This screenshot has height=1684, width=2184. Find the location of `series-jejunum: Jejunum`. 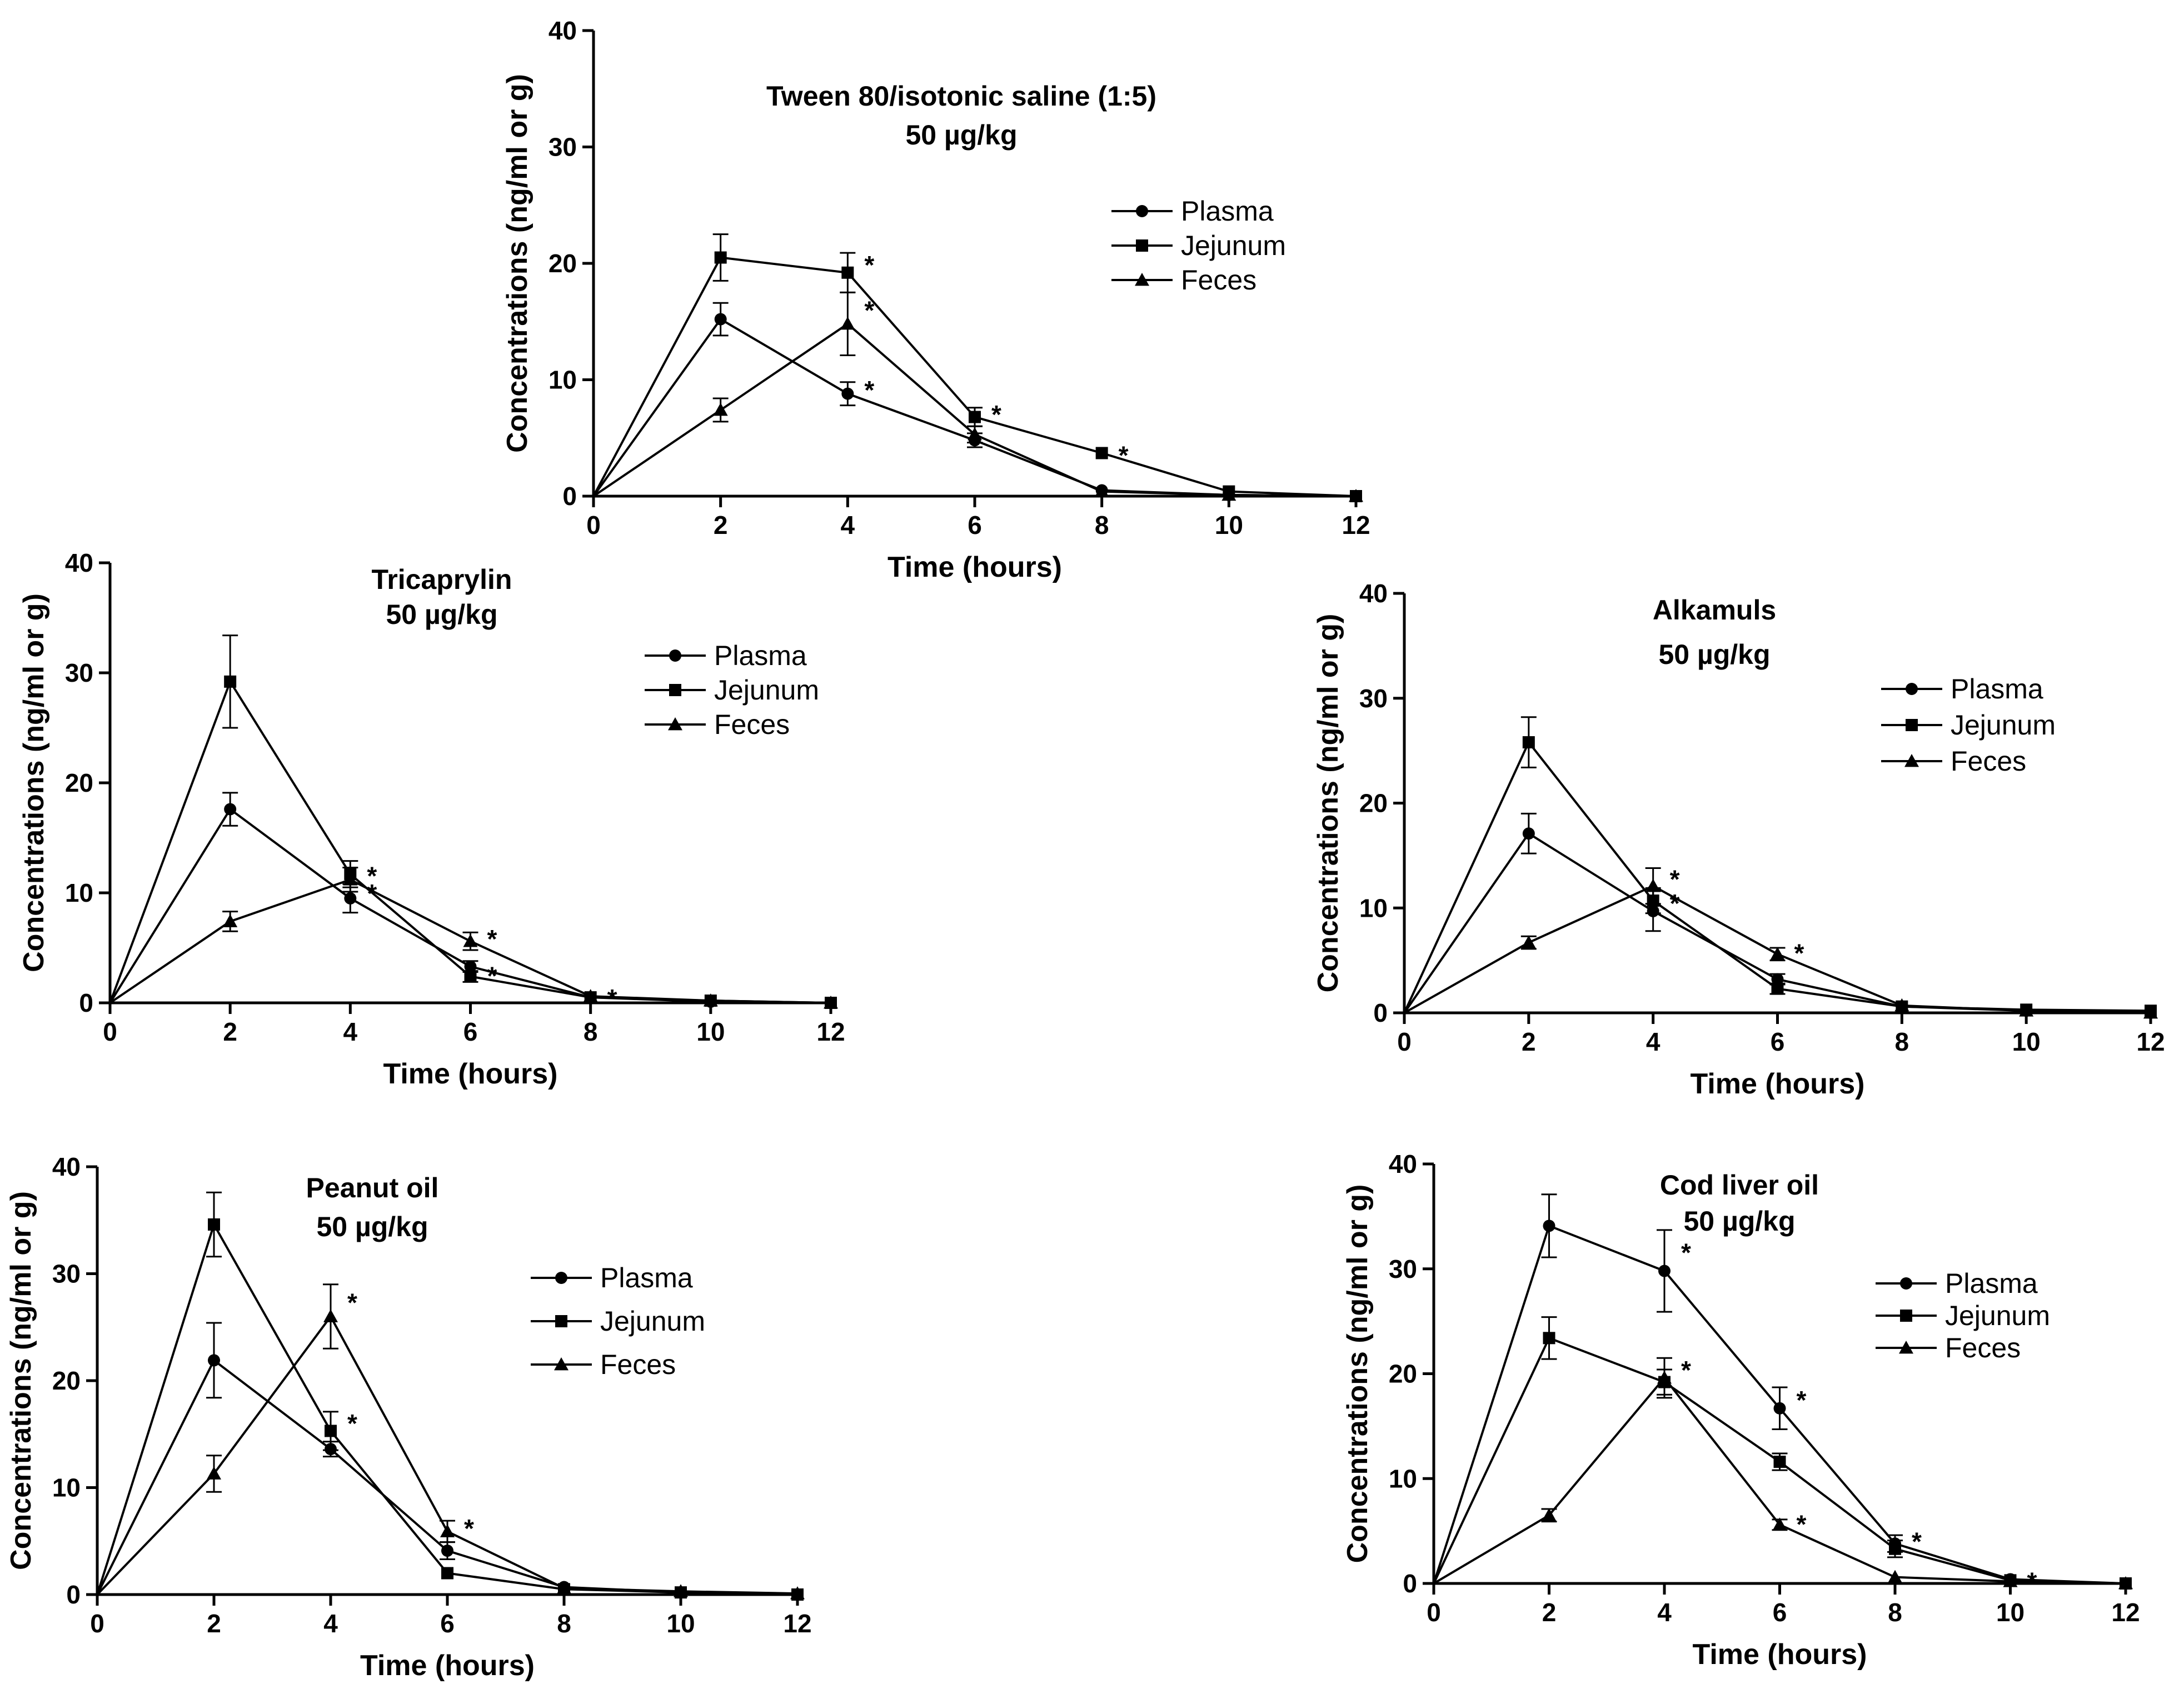

series-jejunum: Jejunum is located at coordinates (1782, 1445).